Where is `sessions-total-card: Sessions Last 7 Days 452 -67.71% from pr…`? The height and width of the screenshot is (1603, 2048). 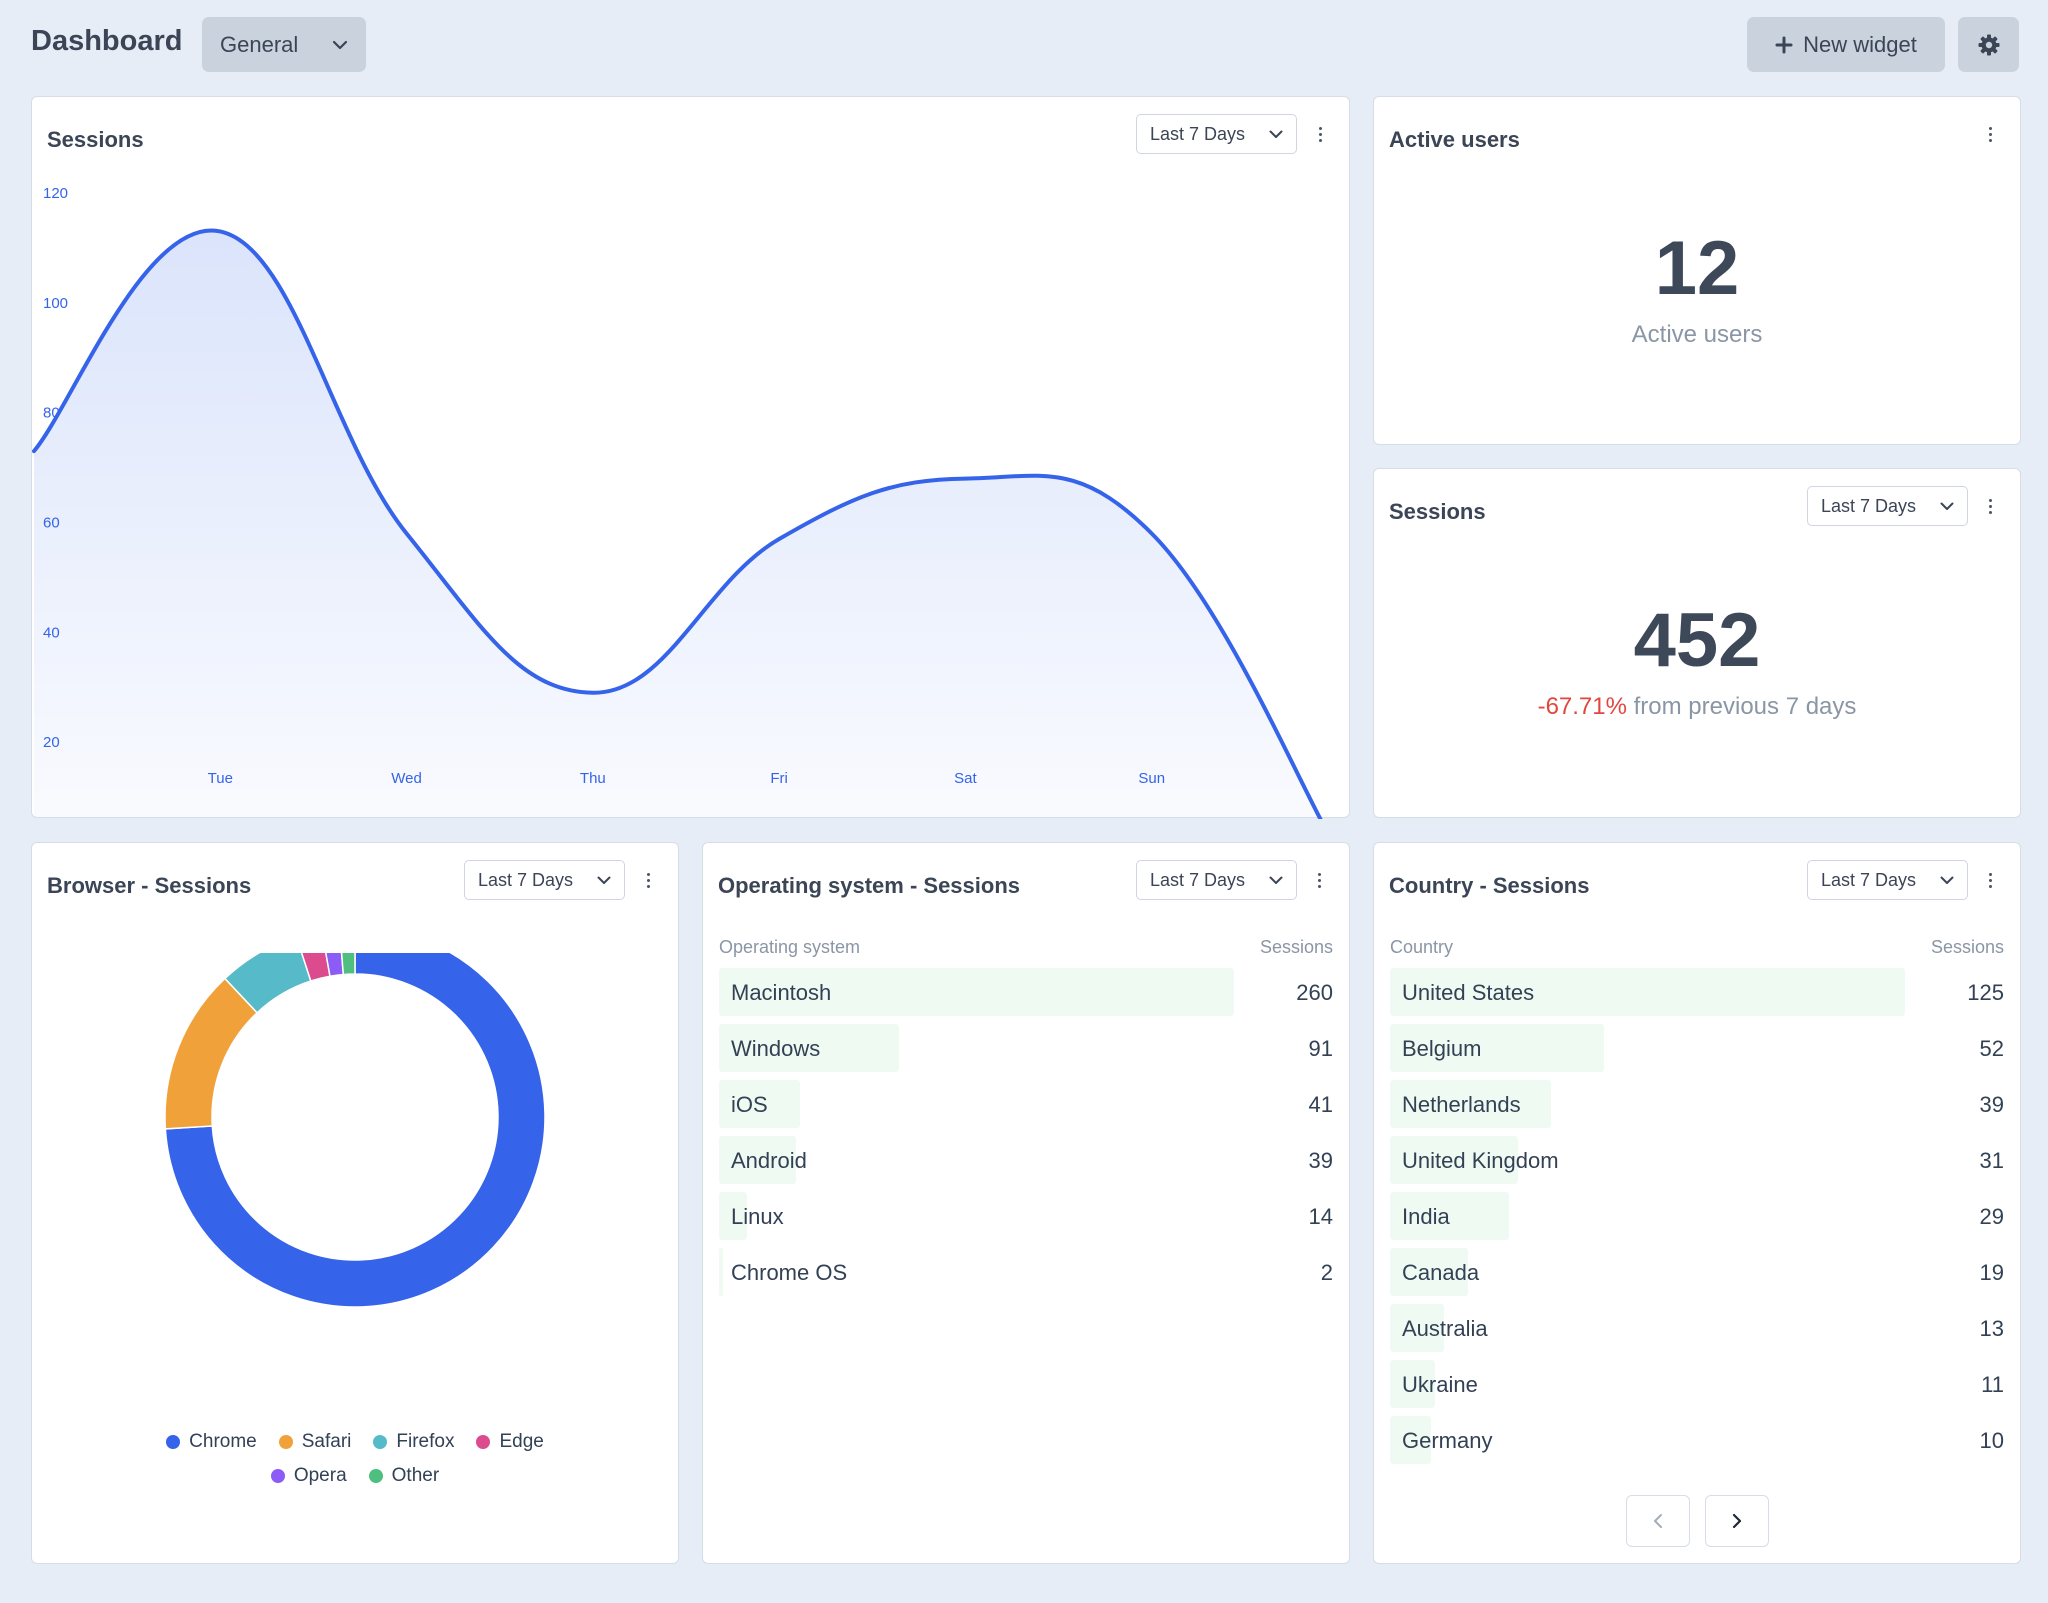
sessions-total-card: Sessions Last 7 Days 452 -67.71% from pr… is located at coordinates (1697, 643).